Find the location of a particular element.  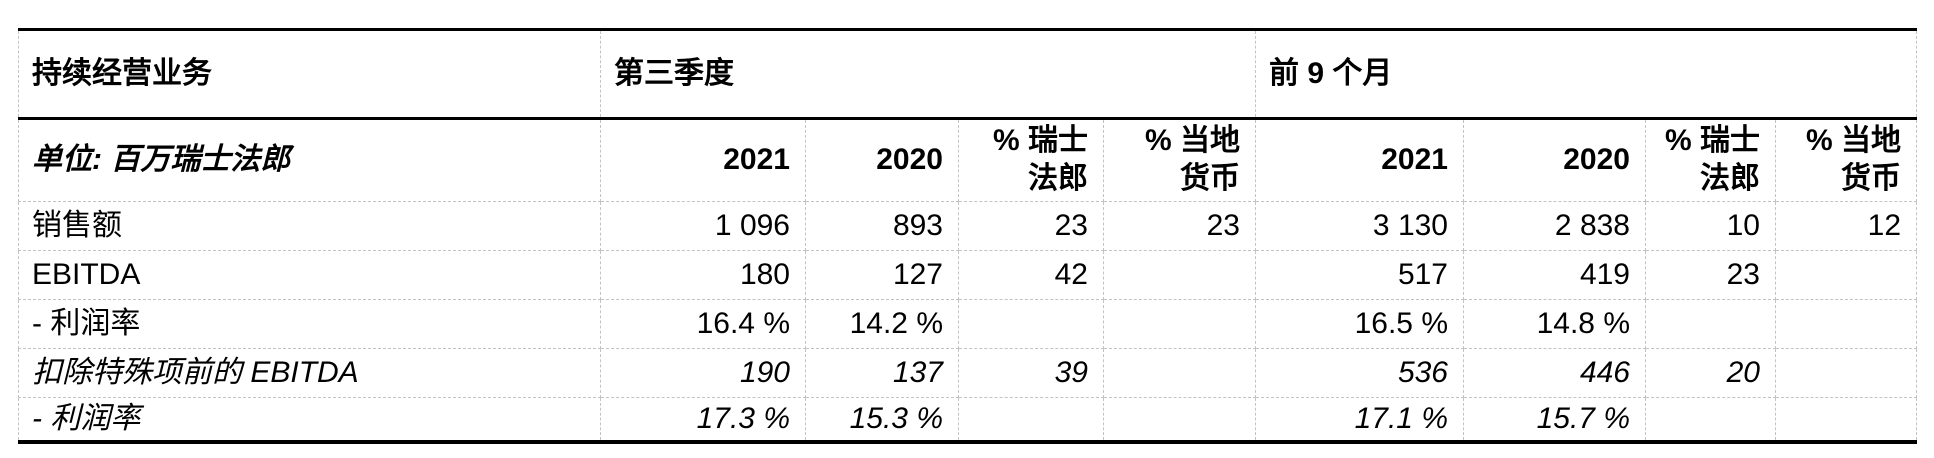

q3-pct-chf-header: % 瑞士 法郎 is located at coordinates (1031, 160).